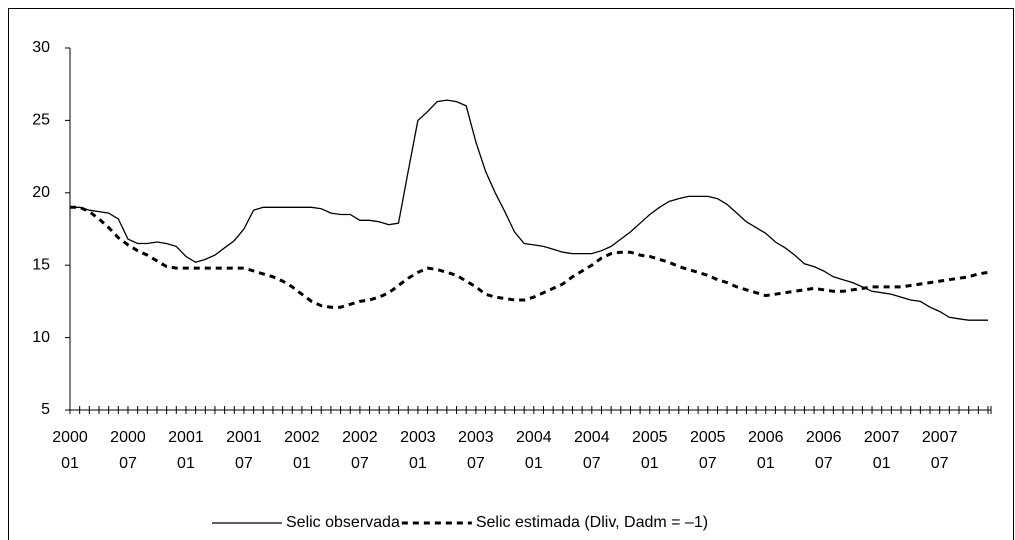  I want to click on y-tick-label: 15, so click(41, 264).